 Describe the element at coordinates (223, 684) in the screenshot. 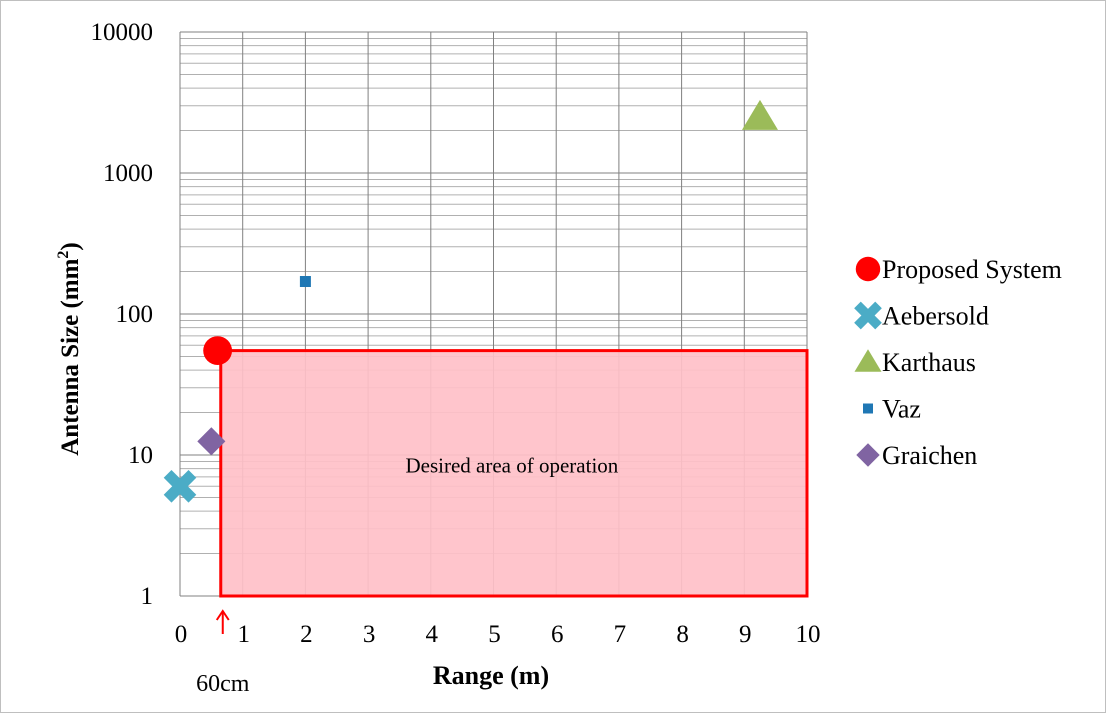

I see `annotation-label: 60cm` at that location.